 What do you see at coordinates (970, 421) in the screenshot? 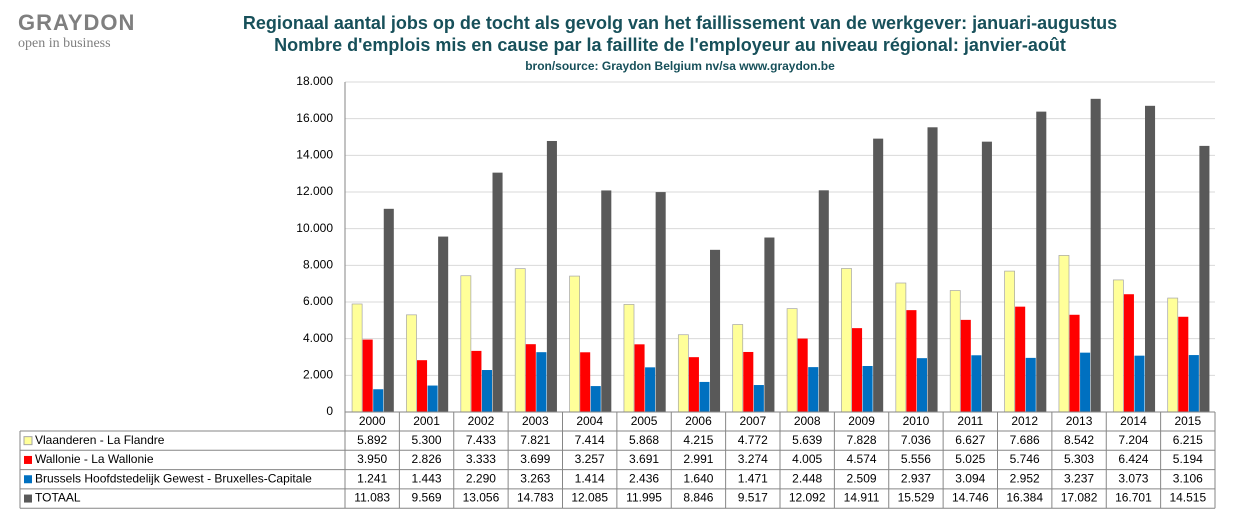
I see `x-tick-label: 2011` at bounding box center [970, 421].